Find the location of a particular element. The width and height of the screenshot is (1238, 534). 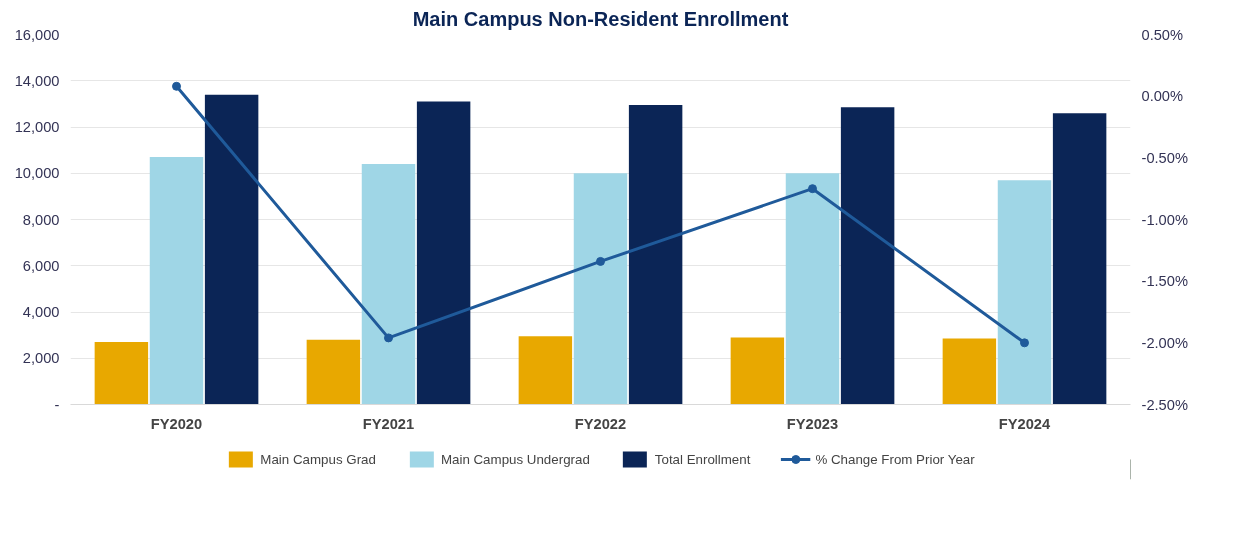

y-tick-label: - is located at coordinates (57, 404).